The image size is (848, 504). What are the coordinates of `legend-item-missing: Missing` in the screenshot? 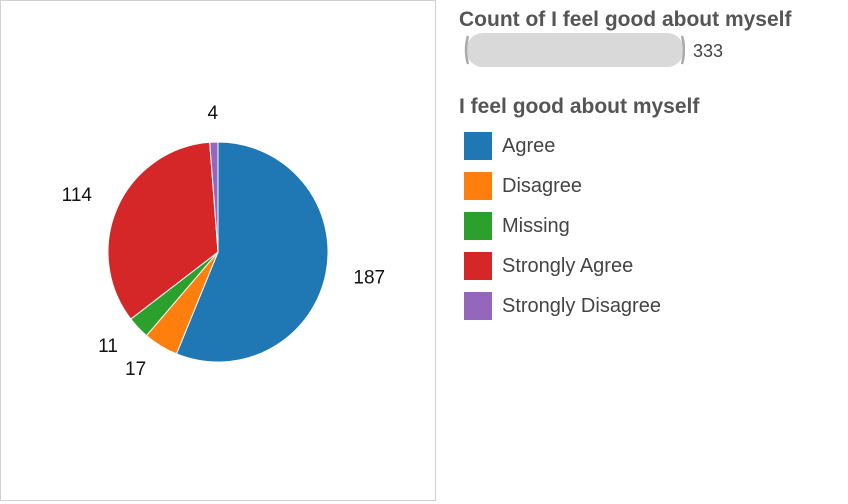 It's located at (562, 226).